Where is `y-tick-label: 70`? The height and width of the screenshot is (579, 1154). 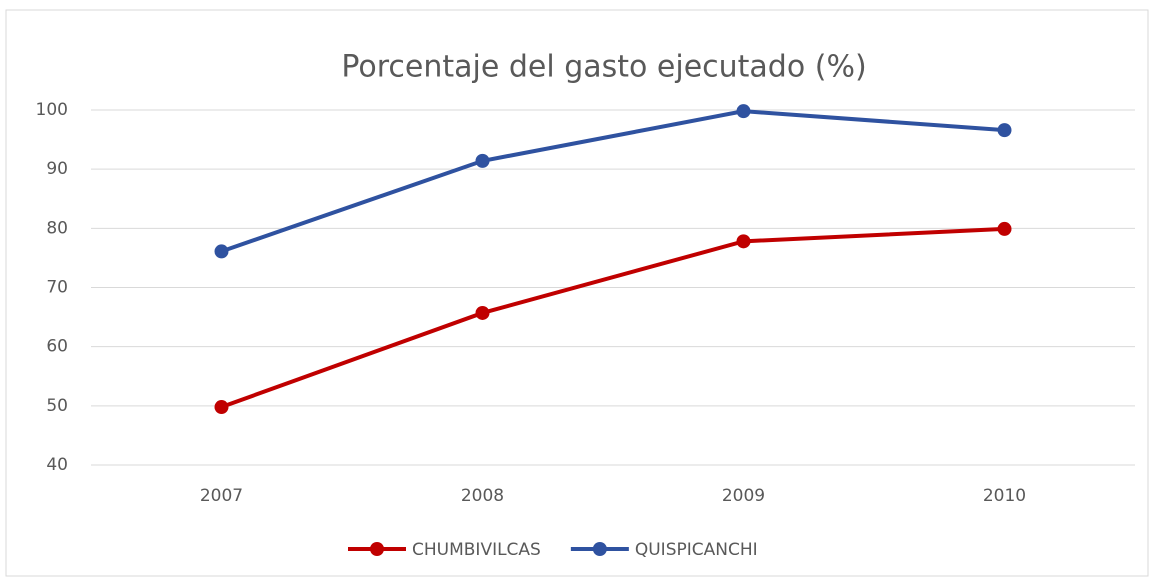 y-tick-label: 70 is located at coordinates (57, 288).